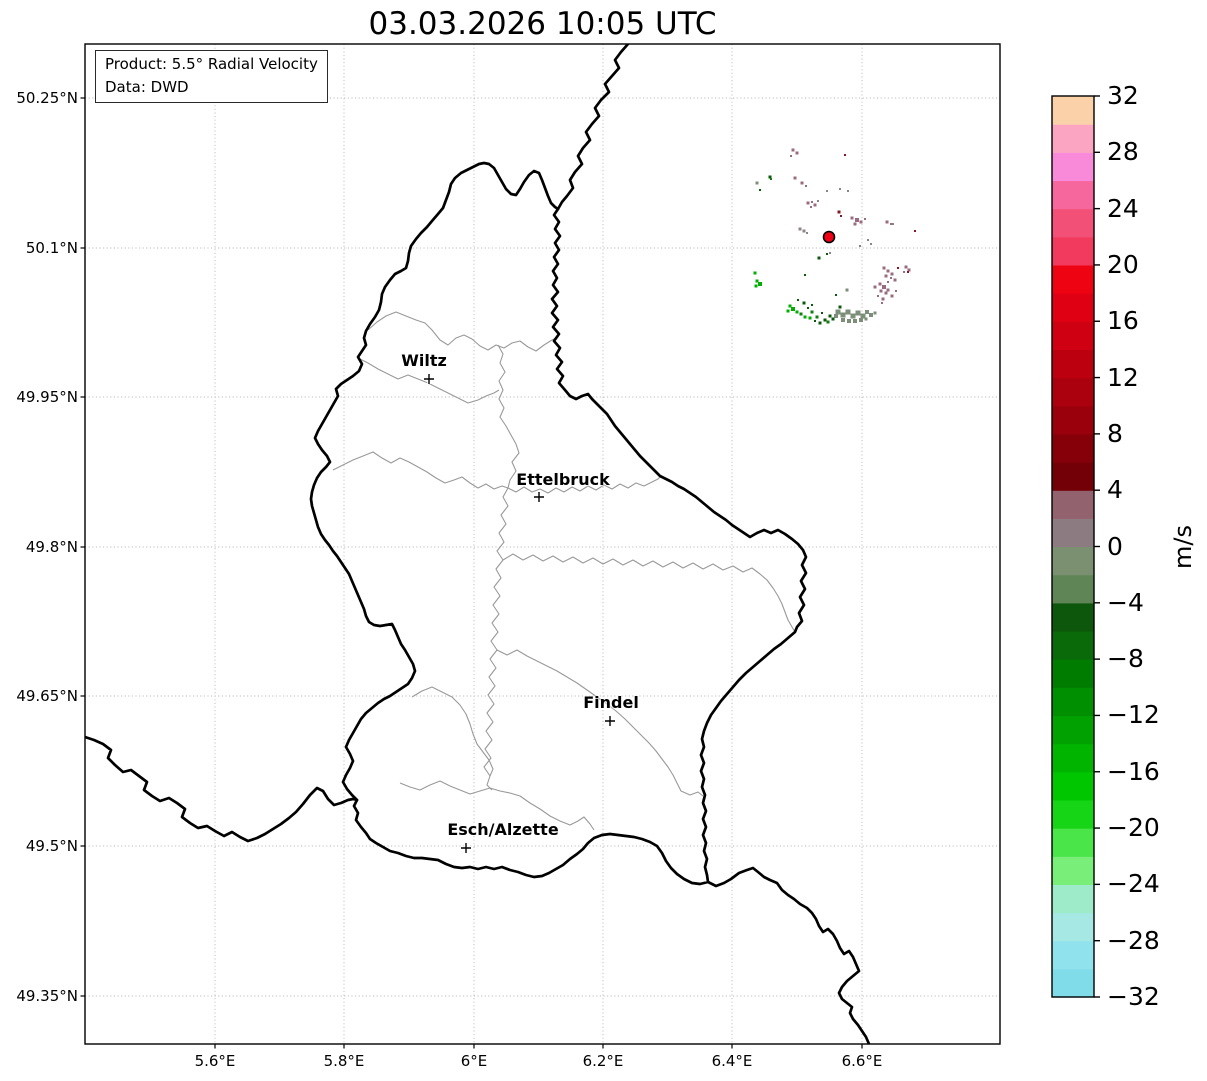  Describe the element at coordinates (563, 479) in the screenshot. I see `city-label-ettelbruck: Ettelbruck` at that location.